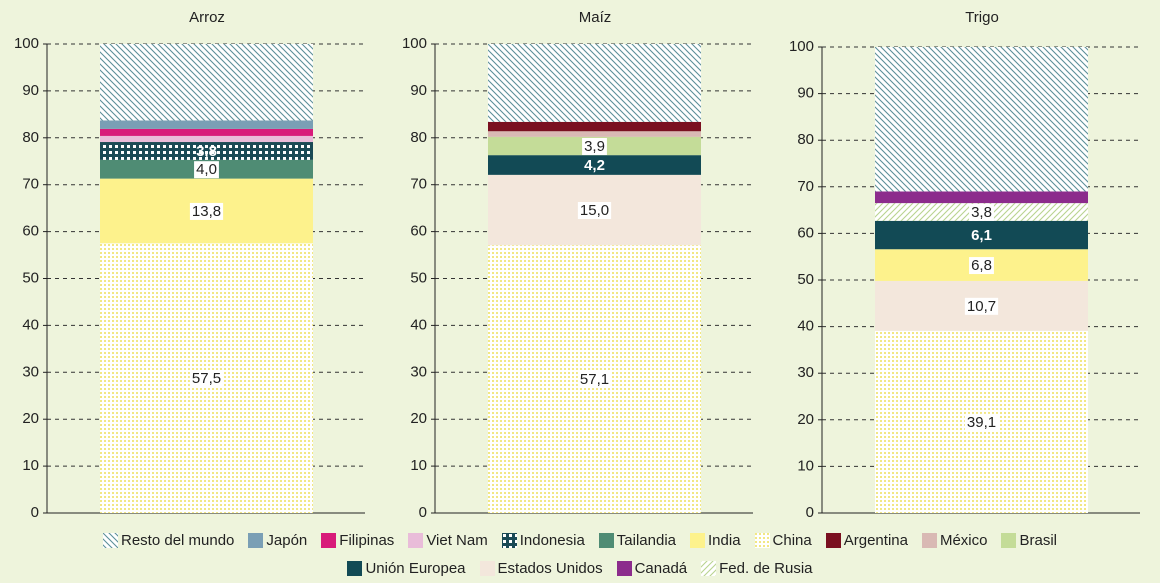 This screenshot has width=1160, height=583. What do you see at coordinates (595, 17) in the screenshot?
I see `chart-title: Maíz` at bounding box center [595, 17].